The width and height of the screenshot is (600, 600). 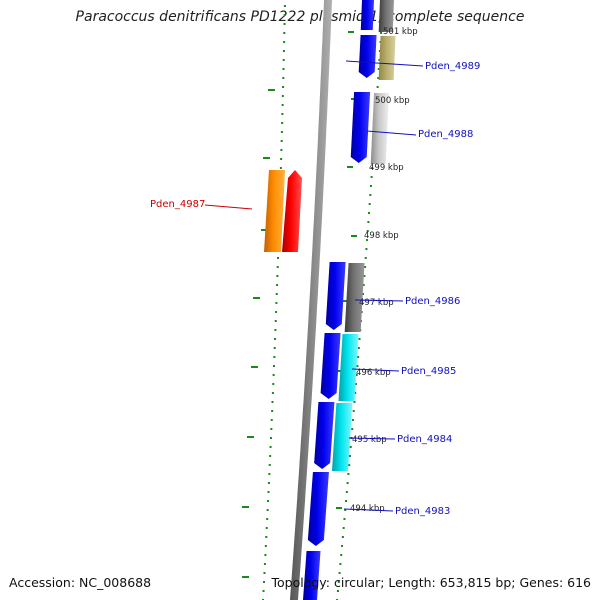 What do you see at coordinates (381, 236) in the screenshot?
I see `tick-label: 498 kbp` at bounding box center [381, 236].